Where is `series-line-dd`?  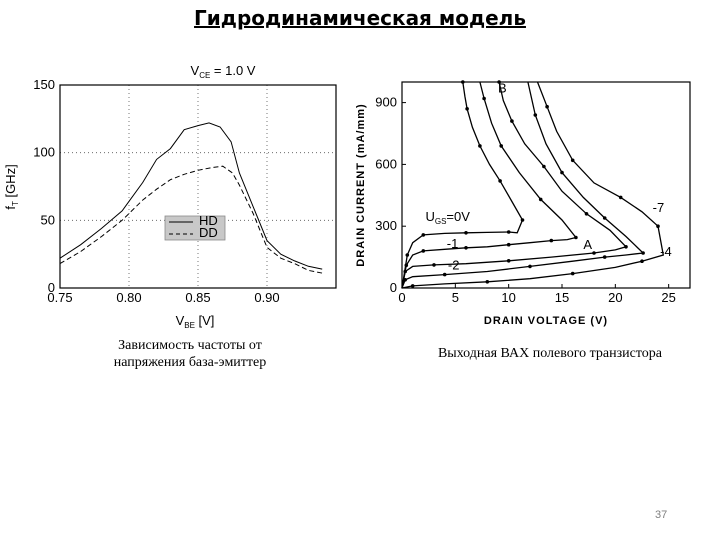
series-line-dd is located at coordinates (191, 219).